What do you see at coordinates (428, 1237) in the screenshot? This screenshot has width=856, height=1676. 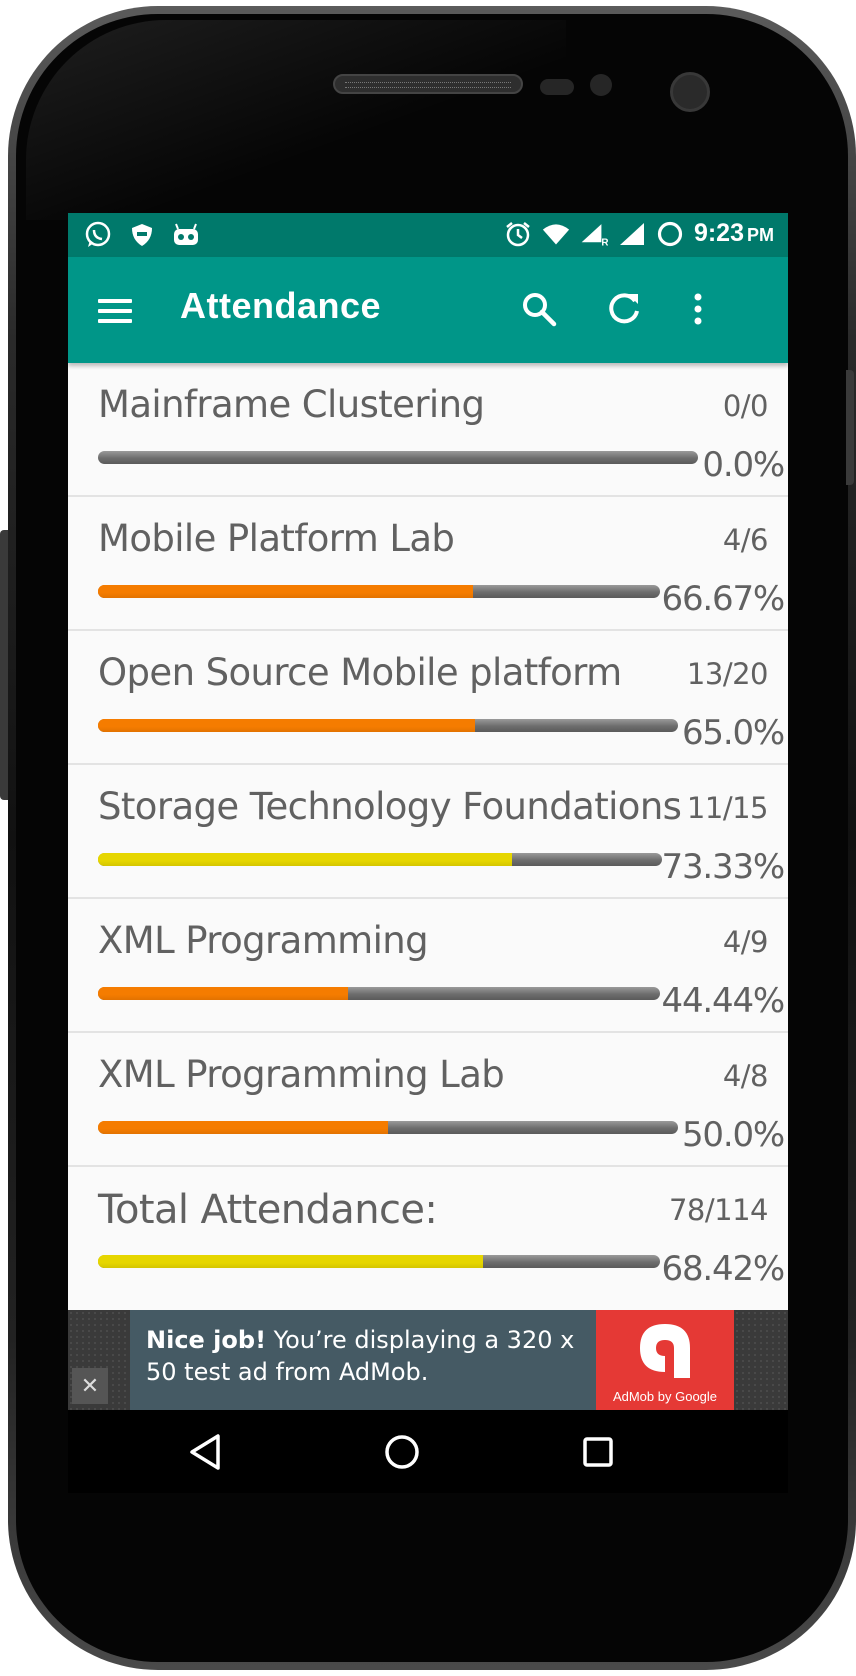 I see `total-attendance-row: Total Attendance: 78/114 68.42%` at bounding box center [428, 1237].